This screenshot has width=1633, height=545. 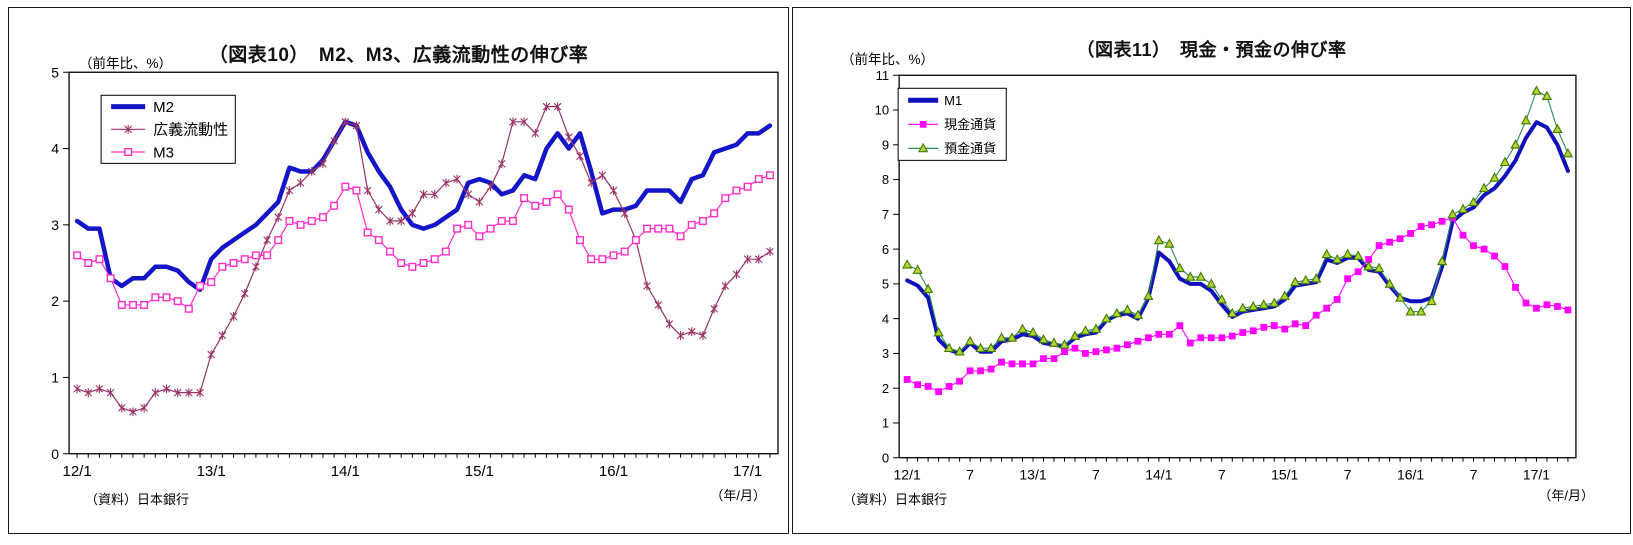 I want to click on series-M2, so click(x=423, y=205).